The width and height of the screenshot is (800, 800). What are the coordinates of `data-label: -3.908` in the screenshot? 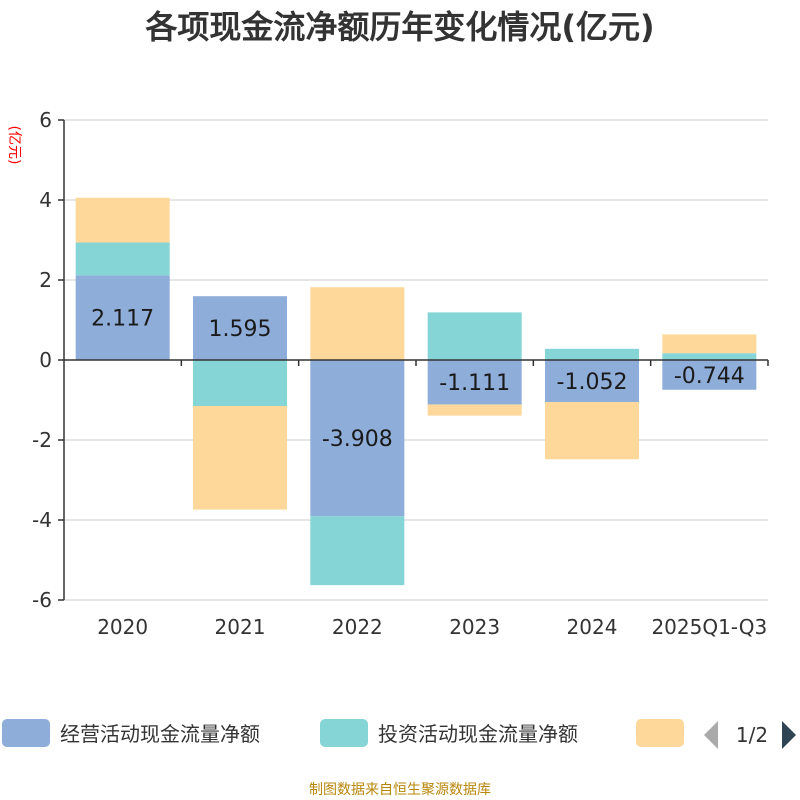 It's located at (357, 439).